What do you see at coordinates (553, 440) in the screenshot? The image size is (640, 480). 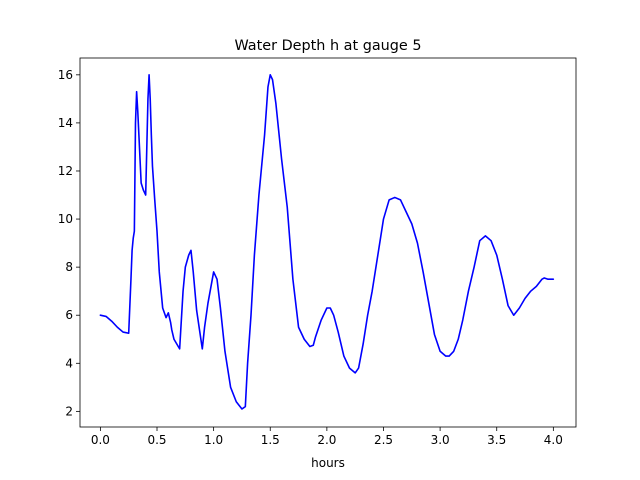 I see `x-tick-label: 4.0` at bounding box center [553, 440].